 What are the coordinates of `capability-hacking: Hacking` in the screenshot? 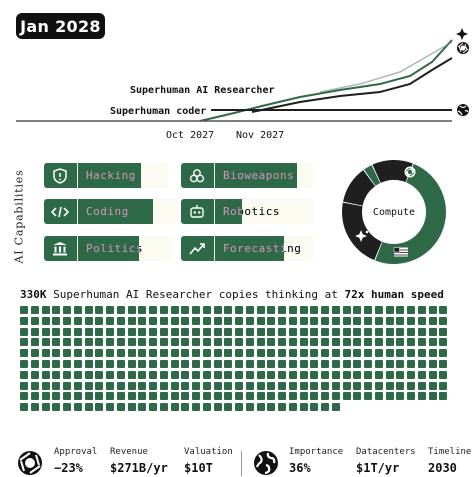 It's located at (106, 175).